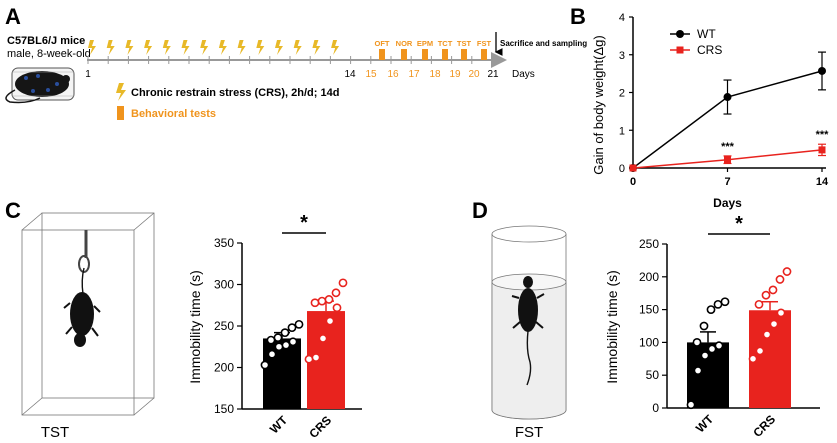  Describe the element at coordinates (680, 50) in the screenshot. I see `chart-b-legend-crs-marker` at that location.